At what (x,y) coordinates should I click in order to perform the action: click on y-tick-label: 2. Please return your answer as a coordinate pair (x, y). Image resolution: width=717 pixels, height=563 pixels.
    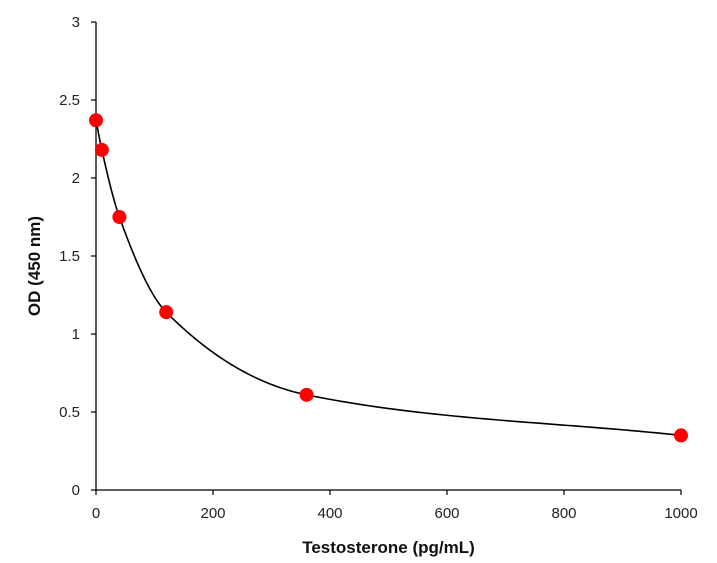
    Looking at the image, I should click on (76, 178).